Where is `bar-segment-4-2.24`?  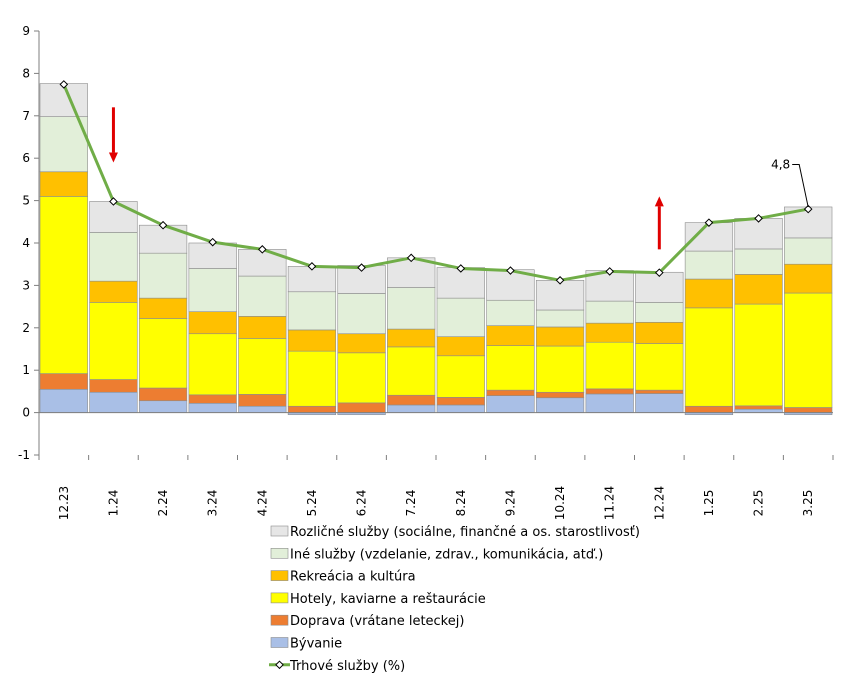 bar-segment-4-2.24 is located at coordinates (163, 275).